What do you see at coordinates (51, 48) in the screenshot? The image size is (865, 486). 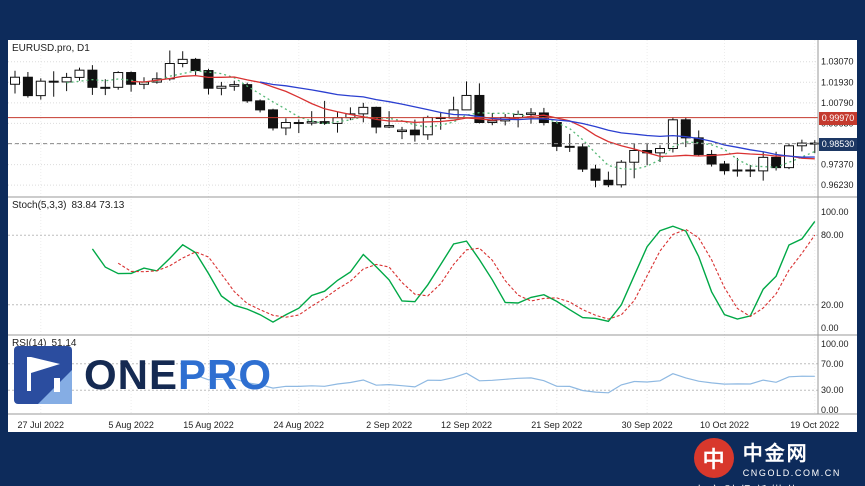 I see `symbol-timeframe-label: EURUSD.pro, D1` at bounding box center [51, 48].